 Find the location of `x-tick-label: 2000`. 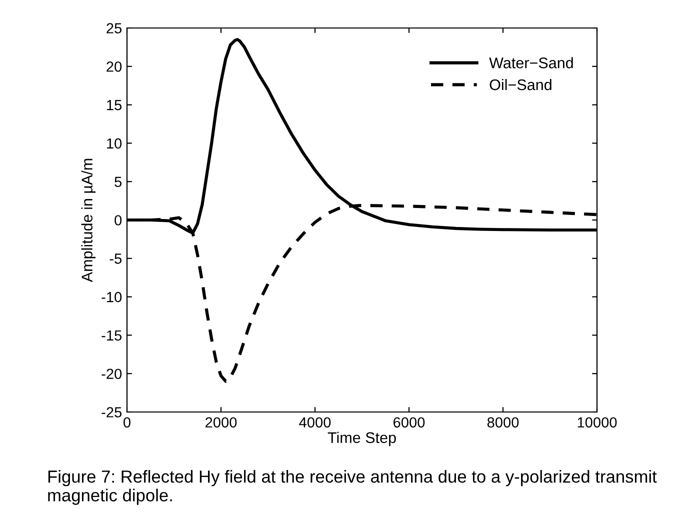

x-tick-label: 2000 is located at coordinates (221, 422).